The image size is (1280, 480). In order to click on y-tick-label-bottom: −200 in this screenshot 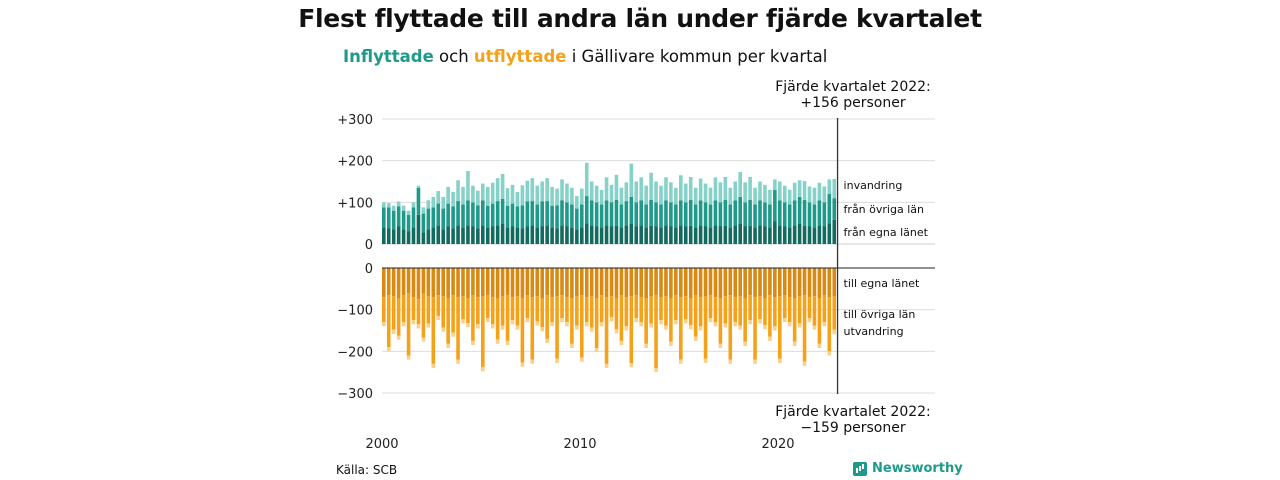, I will do `click(355, 352)`.